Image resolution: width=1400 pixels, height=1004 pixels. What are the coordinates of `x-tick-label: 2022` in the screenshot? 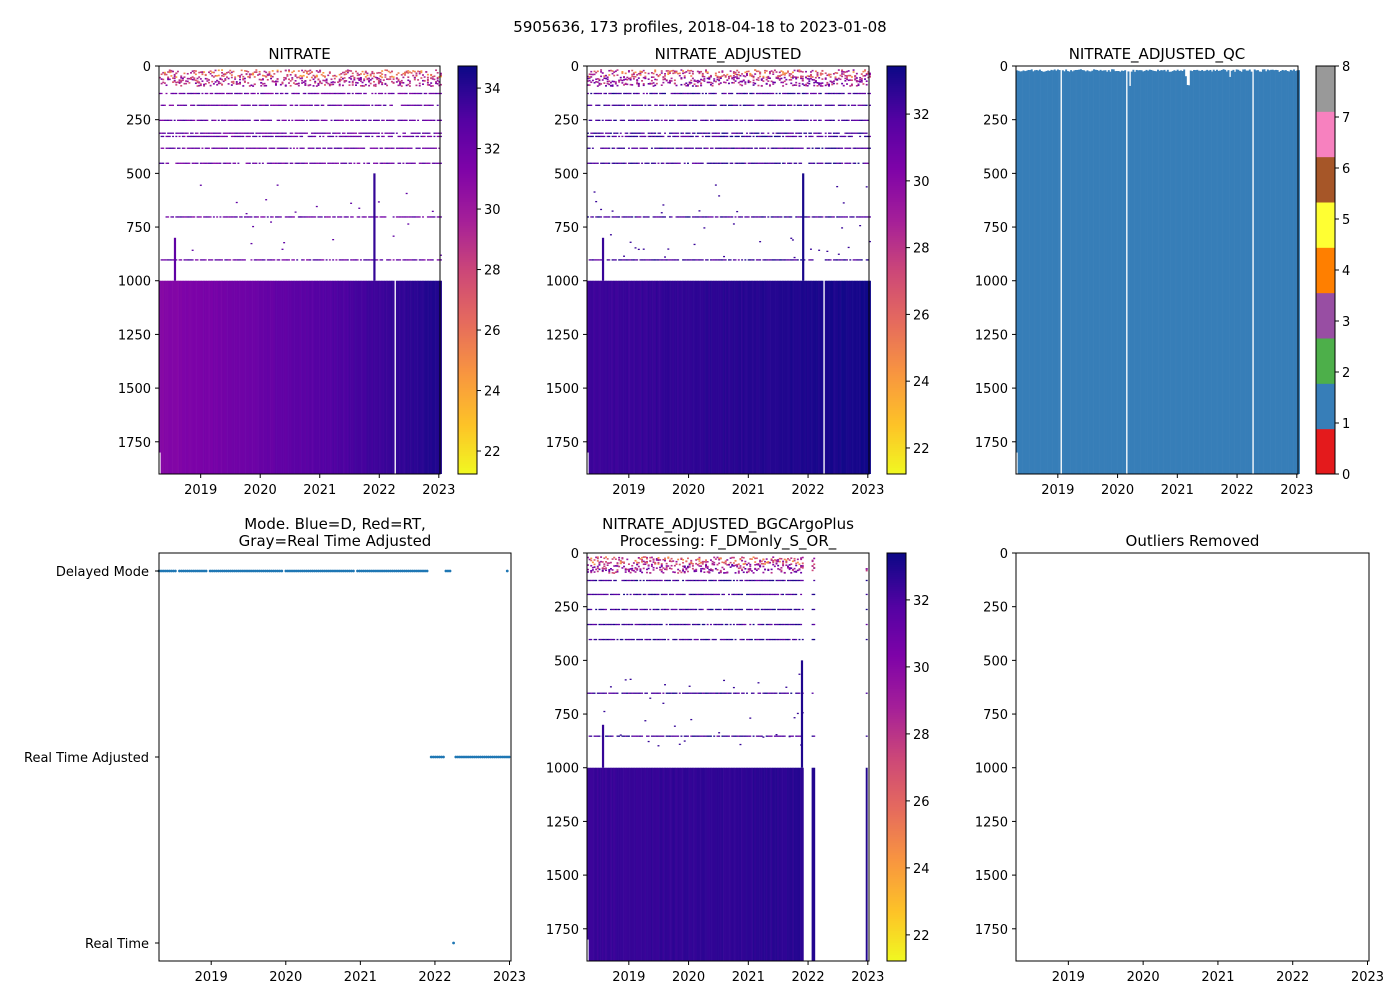 It's located at (434, 977).